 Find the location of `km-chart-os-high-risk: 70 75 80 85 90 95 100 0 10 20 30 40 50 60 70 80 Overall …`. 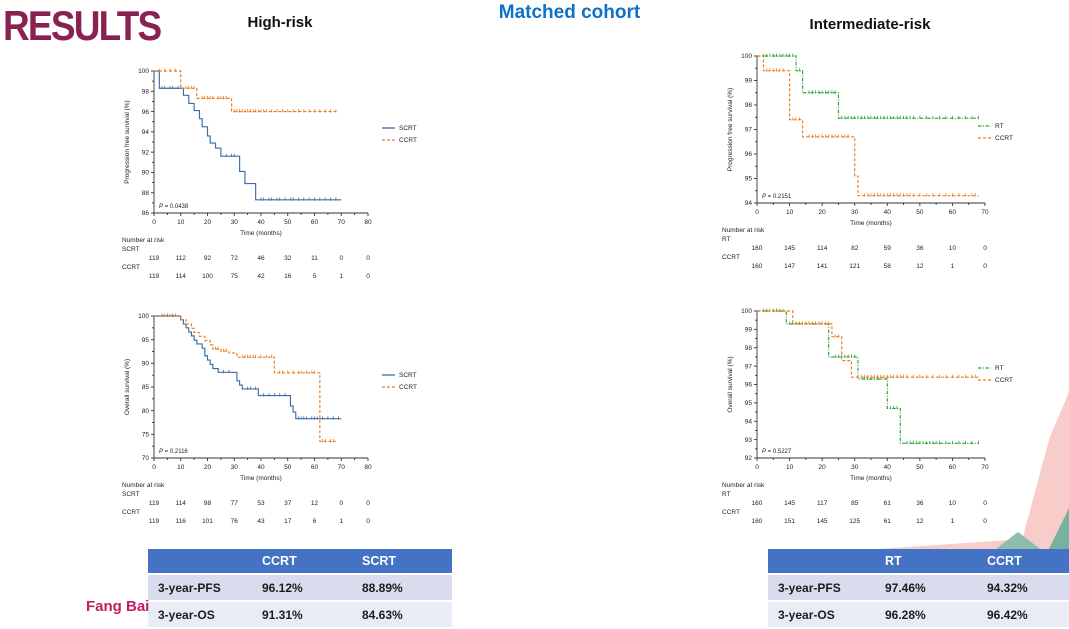

km-chart-os-high-risk: 70 75 80 85 90 95 100 0 10 20 30 40 50 60 70 80 Overall … is located at coordinates (292, 421).